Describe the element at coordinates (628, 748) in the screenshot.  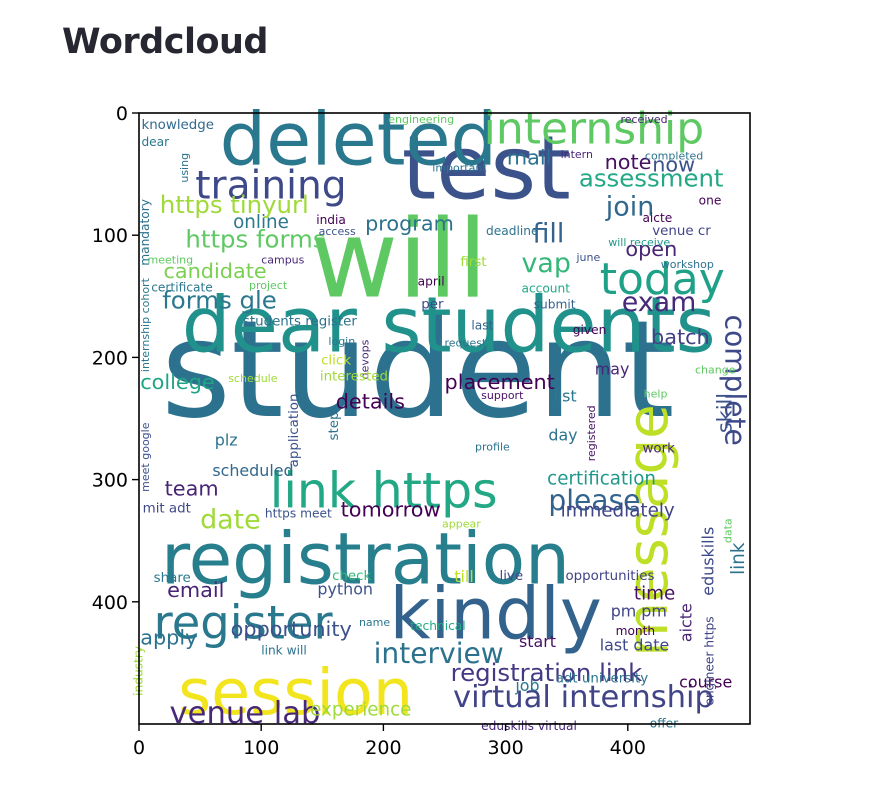
I see `x-tick-label: 400` at that location.